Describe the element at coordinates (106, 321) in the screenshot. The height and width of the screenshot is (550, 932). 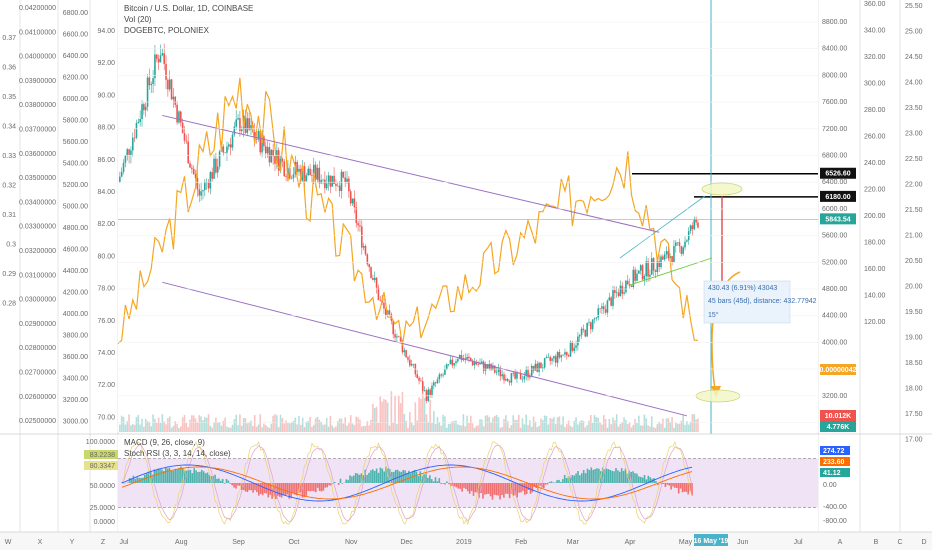
I see `left-axis-d-tick: 76.00` at that location.